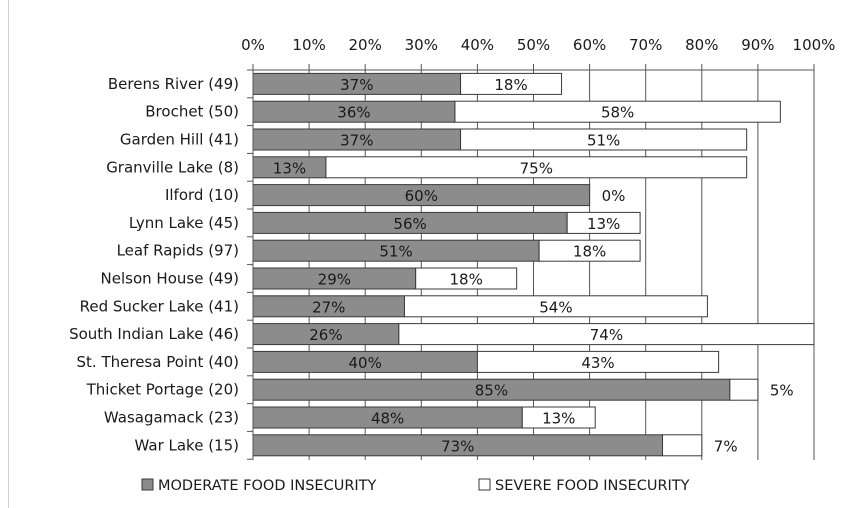 This screenshot has width=841, height=508. Describe the element at coordinates (171, 418) in the screenshot. I see `category-label: Wasagamack (23)` at that location.